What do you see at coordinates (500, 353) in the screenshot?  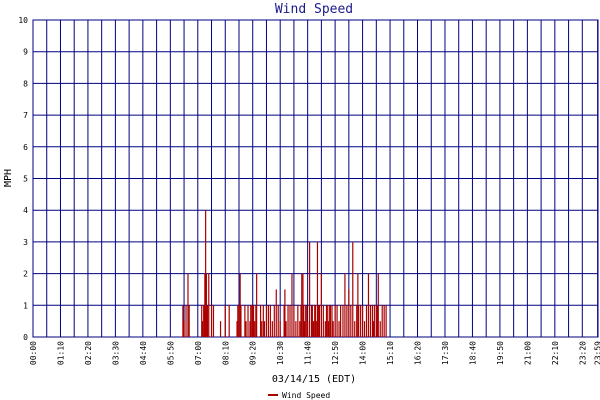 I see `x-tick-label: 19:50` at bounding box center [500, 353].